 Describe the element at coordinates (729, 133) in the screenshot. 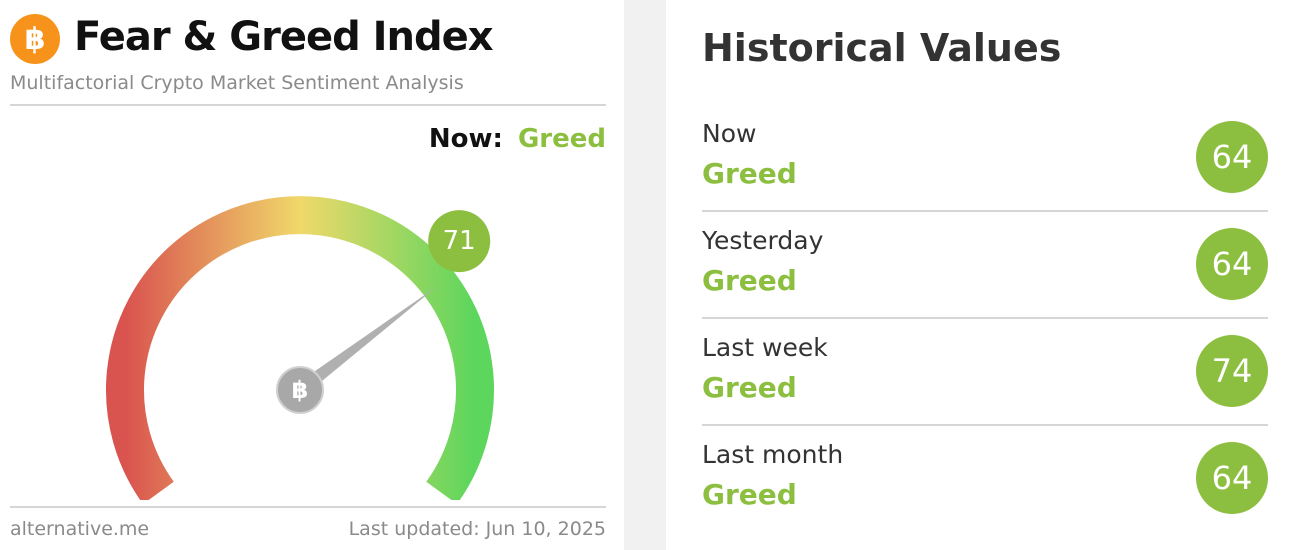

I see `history-label: Now` at that location.